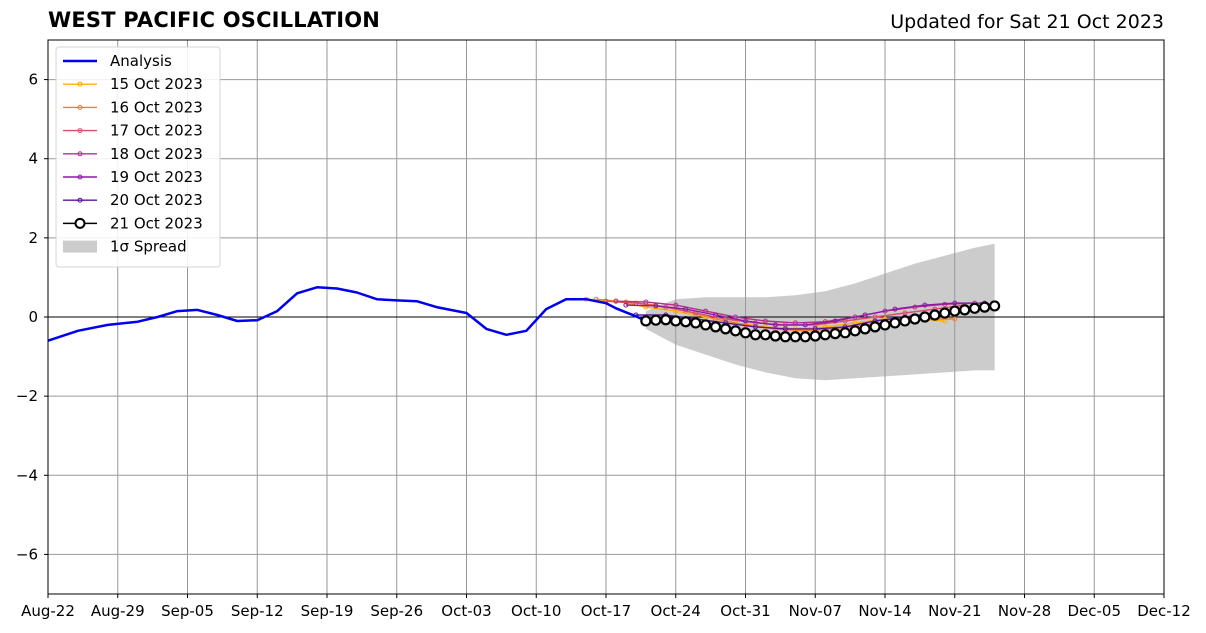 This screenshot has height=633, width=1206. What do you see at coordinates (156, 177) in the screenshot?
I see `legend-label: 19 Oct 2023` at bounding box center [156, 177].